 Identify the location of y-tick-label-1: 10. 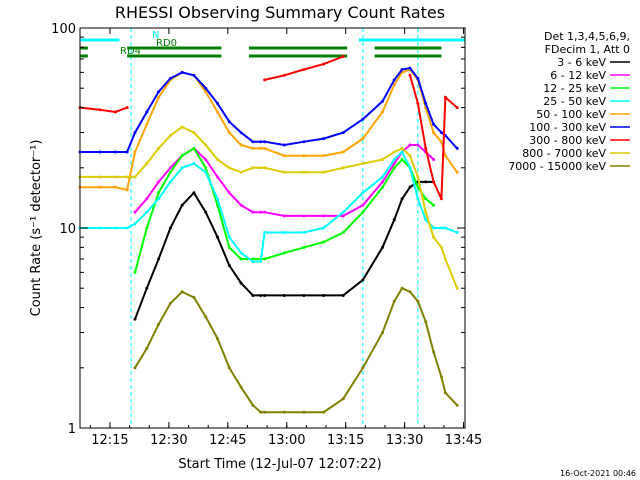
(67, 229).